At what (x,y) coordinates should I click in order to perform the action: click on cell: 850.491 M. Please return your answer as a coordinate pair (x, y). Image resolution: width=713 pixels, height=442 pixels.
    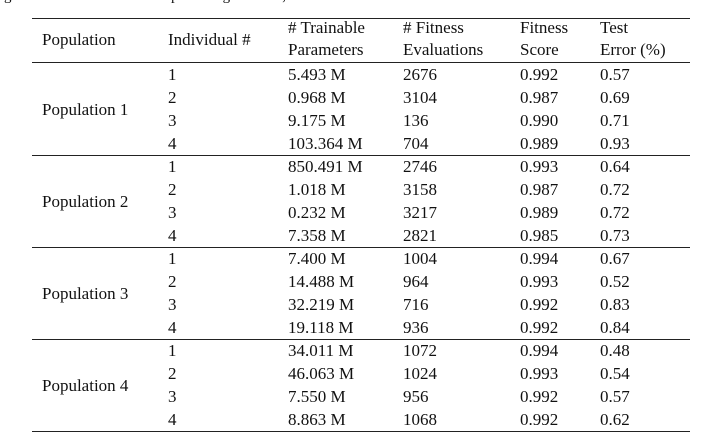
    Looking at the image, I should click on (325, 166).